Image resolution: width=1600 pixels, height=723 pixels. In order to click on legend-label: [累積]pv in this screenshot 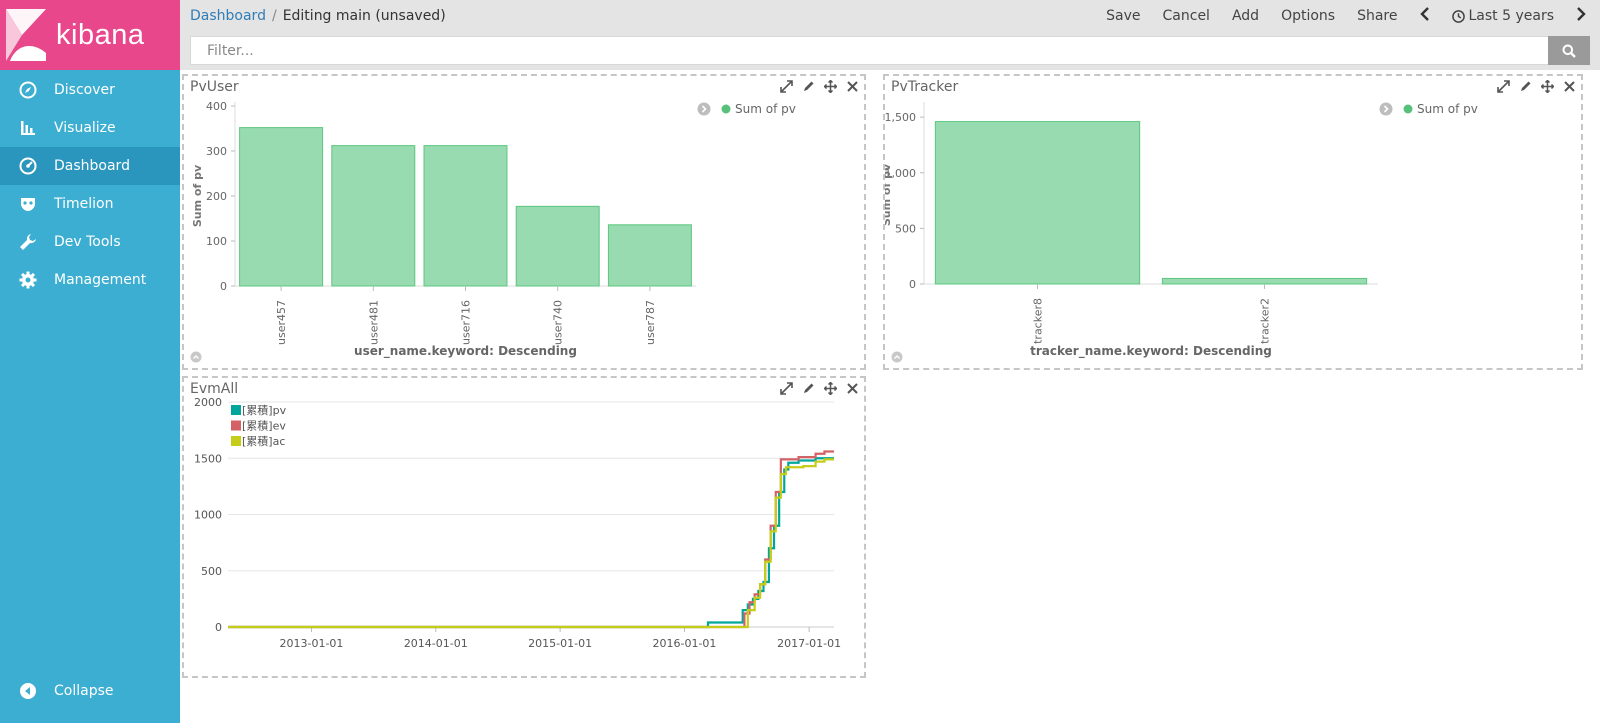, I will do `click(264, 410)`.